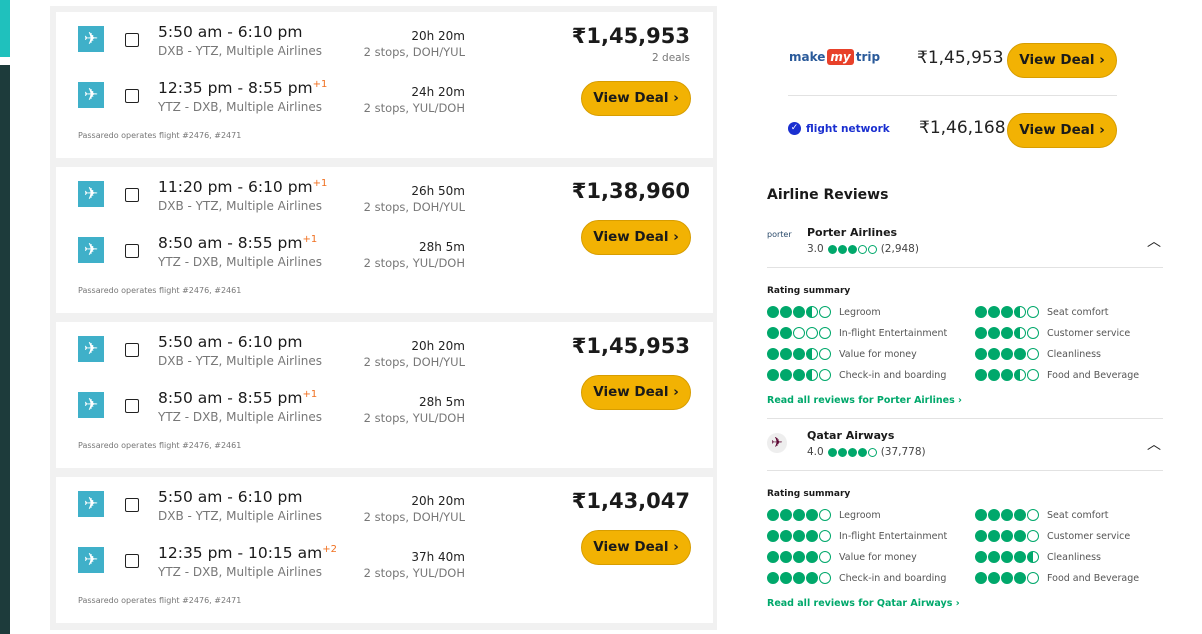 Image resolution: width=1202 pixels, height=634 pixels. Describe the element at coordinates (240, 553) in the screenshot. I see `time-range: 12:35 pm - 10:15 am` at that location.